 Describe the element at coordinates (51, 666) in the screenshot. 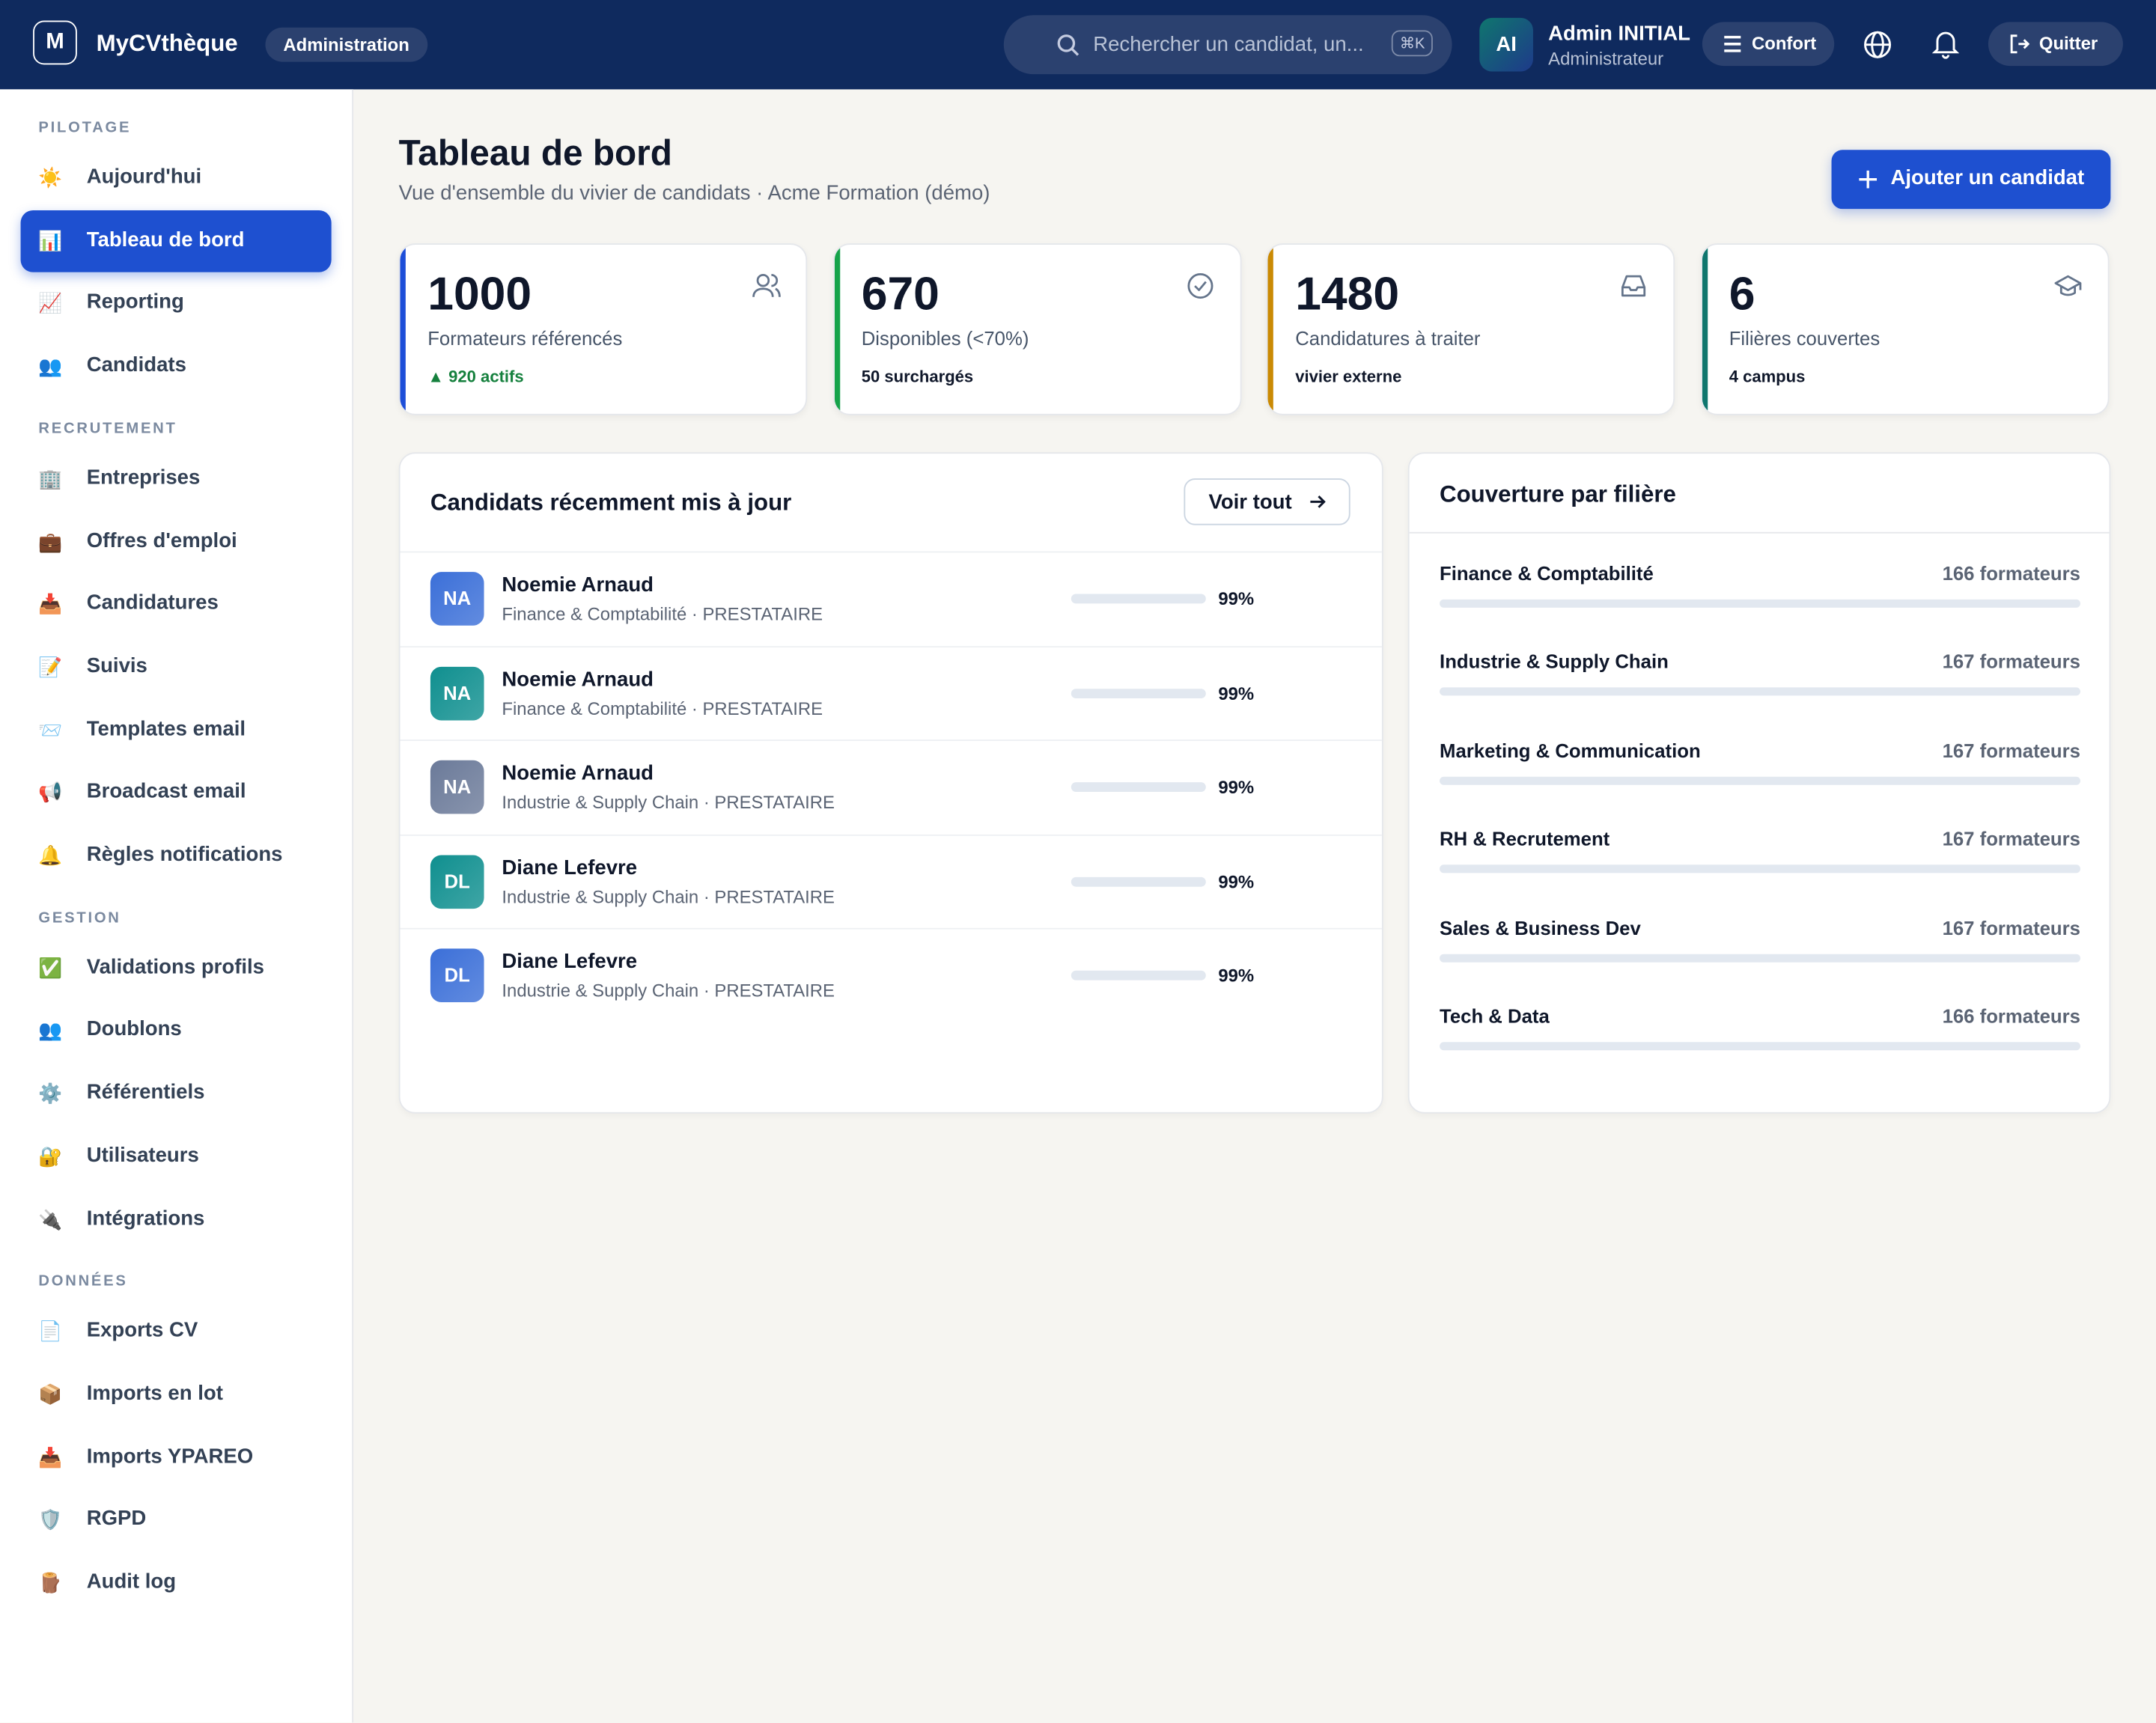

I see `nav-icon: 📝` at that location.